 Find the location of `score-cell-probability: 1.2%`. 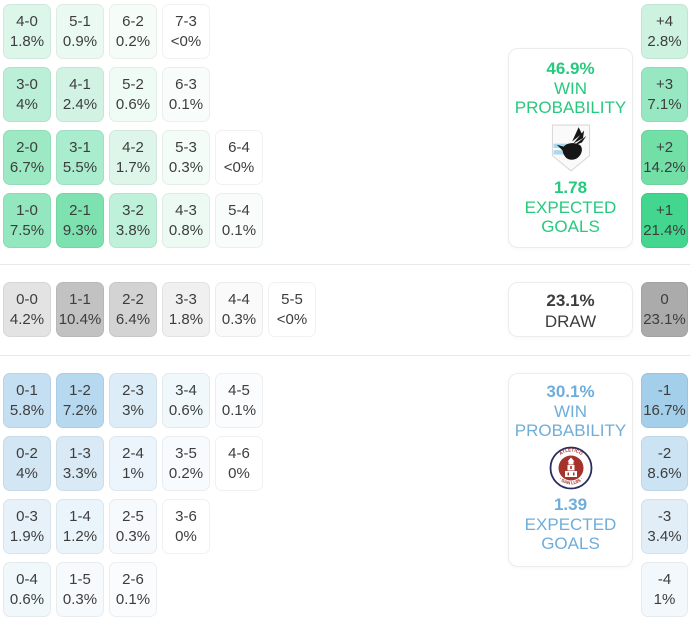

score-cell-probability: 1.2% is located at coordinates (80, 536).